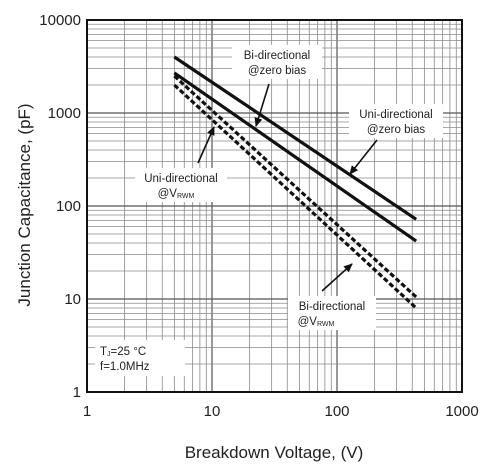 The width and height of the screenshot is (492, 466). I want to click on y-tick-labels: 1 10 100 1000 10000, so click(60, 206).